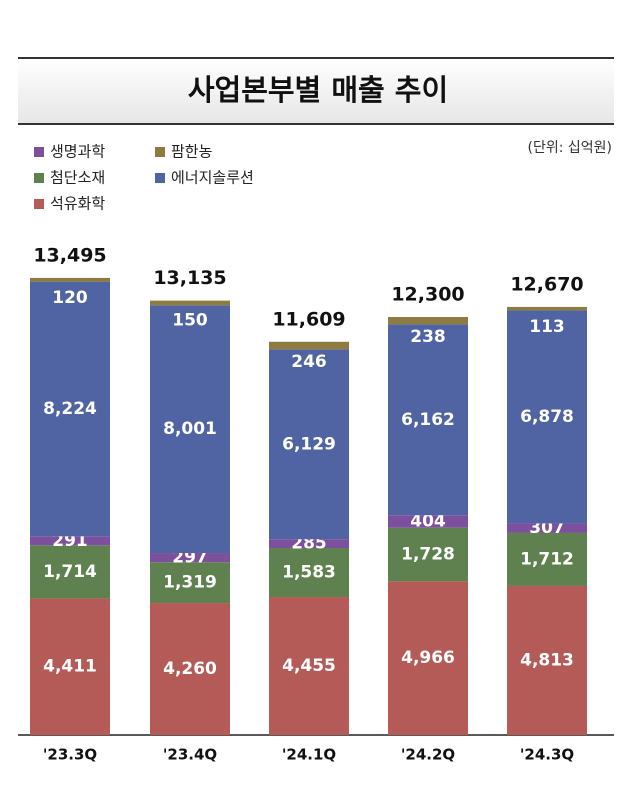 Image resolution: width=636 pixels, height=794 pixels. Describe the element at coordinates (309, 755) in the screenshot. I see `x-tick-label: '24.1Q` at that location.